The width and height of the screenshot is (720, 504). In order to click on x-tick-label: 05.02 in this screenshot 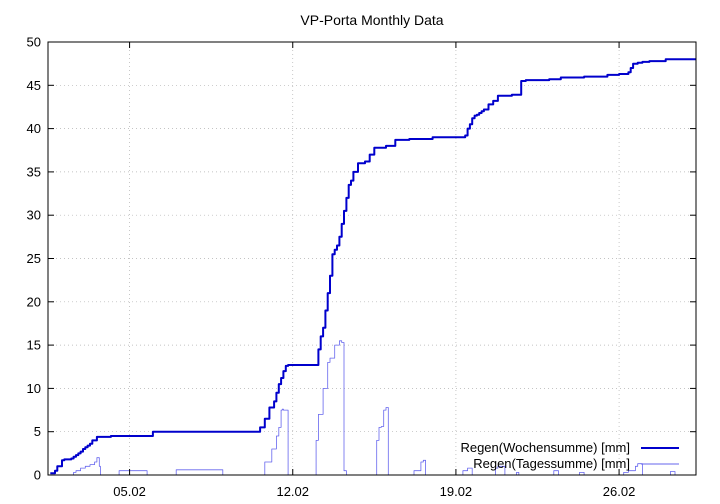, I will do `click(129, 491)`.